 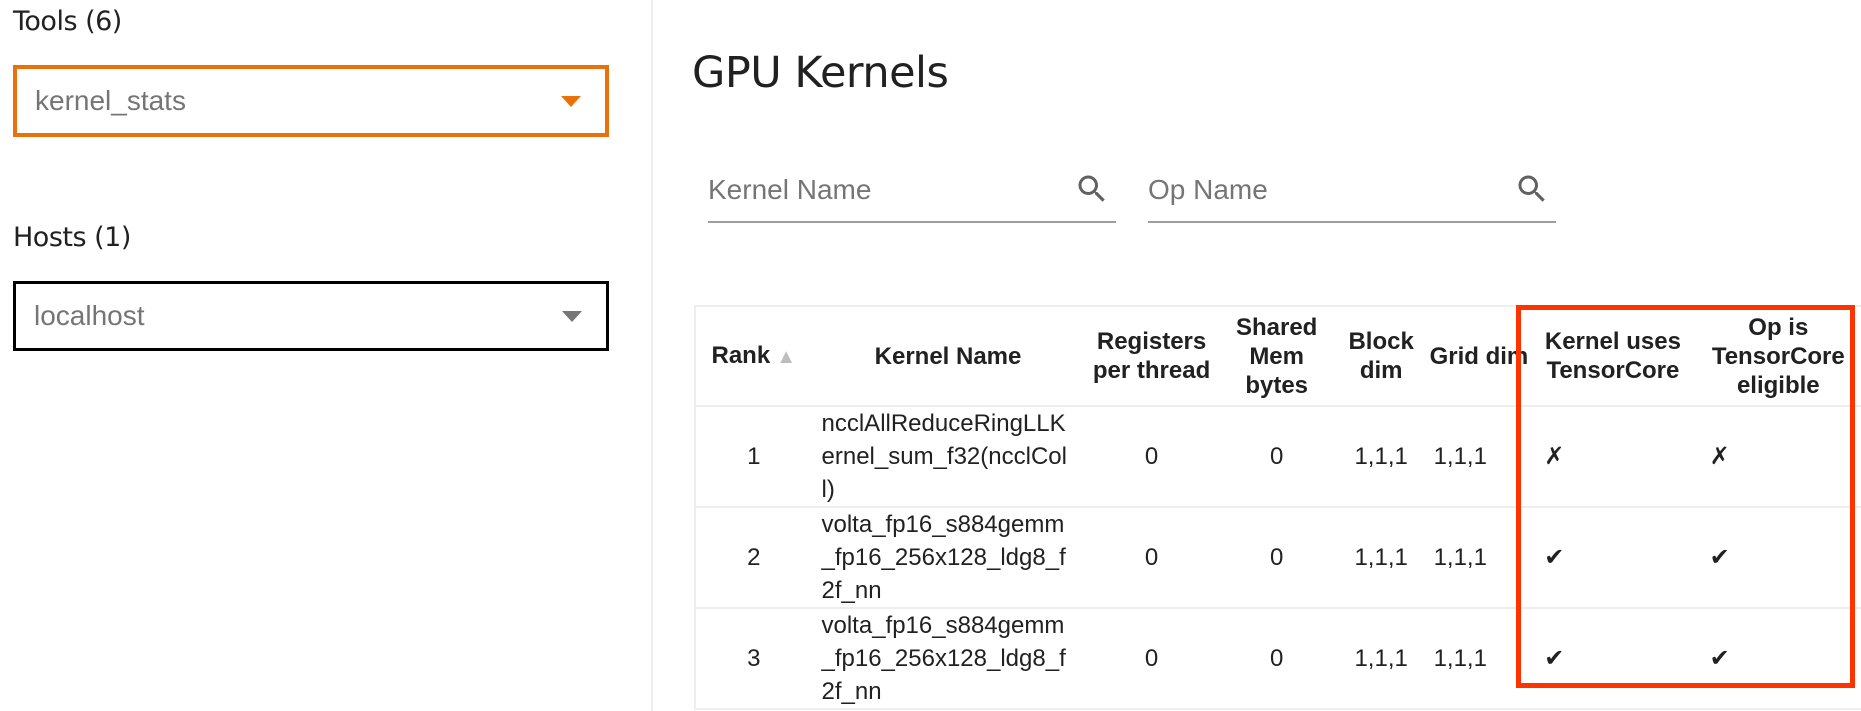 What do you see at coordinates (1313, 190) in the screenshot?
I see `op-name-search-input` at bounding box center [1313, 190].